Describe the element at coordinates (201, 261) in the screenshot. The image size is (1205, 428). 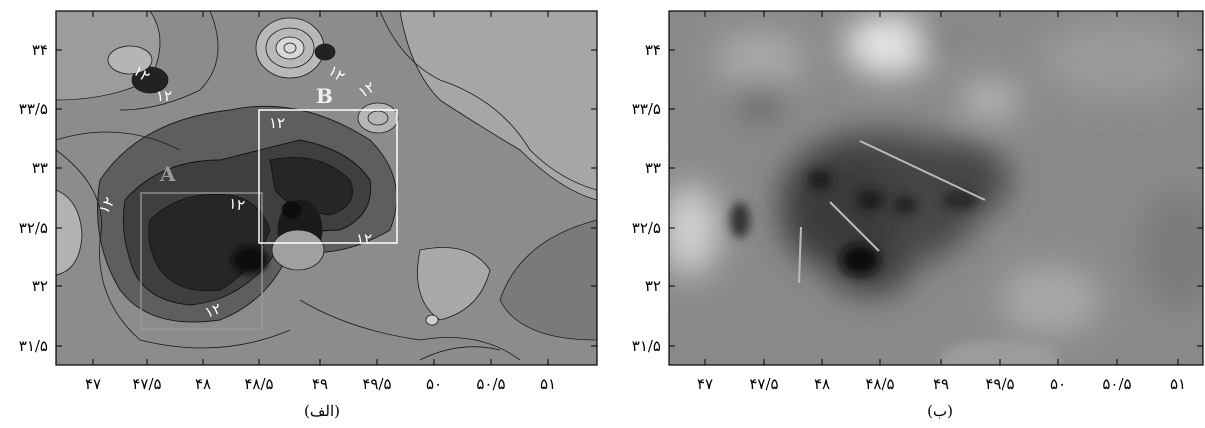
I see `box-a` at that location.